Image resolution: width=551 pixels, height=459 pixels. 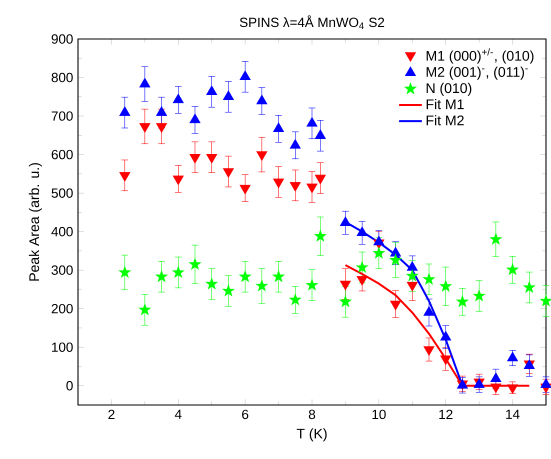 What do you see at coordinates (62, 193) in the screenshot?
I see `y-tick-label: 500` at bounding box center [62, 193].